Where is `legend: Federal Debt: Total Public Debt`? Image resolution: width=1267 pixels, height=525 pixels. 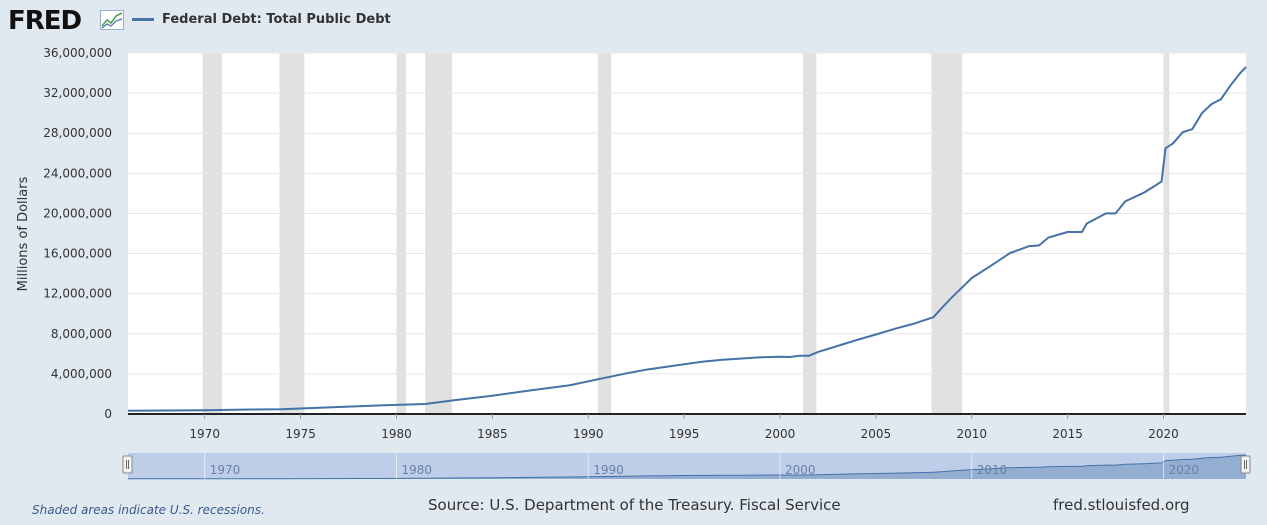
legend: Federal Debt: Total Public Debt is located at coordinates (261, 19).